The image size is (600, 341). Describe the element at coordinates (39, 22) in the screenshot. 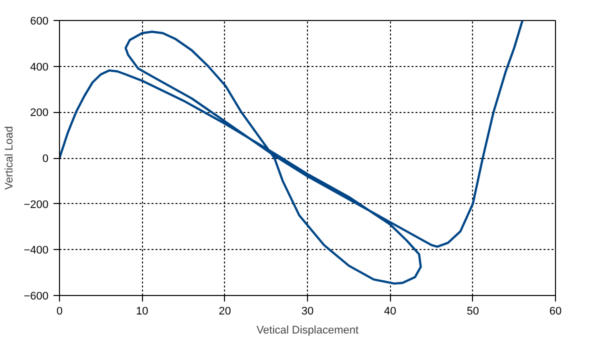

I see `y-tick-label: 600` at that location.